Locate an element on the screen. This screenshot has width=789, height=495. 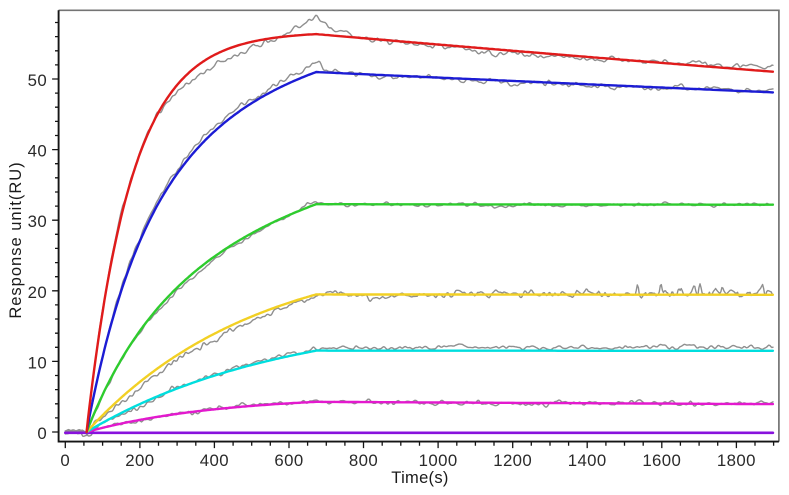
svg-text: 10 is located at coordinates (37, 362).